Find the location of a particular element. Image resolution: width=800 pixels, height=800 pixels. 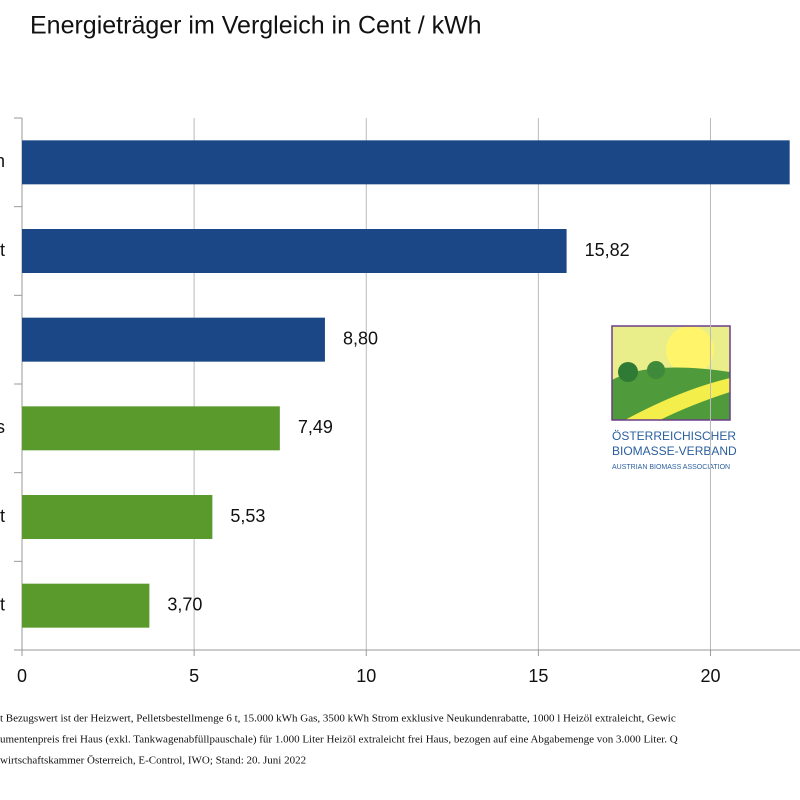

x-tick-label: 0 is located at coordinates (22, 676).